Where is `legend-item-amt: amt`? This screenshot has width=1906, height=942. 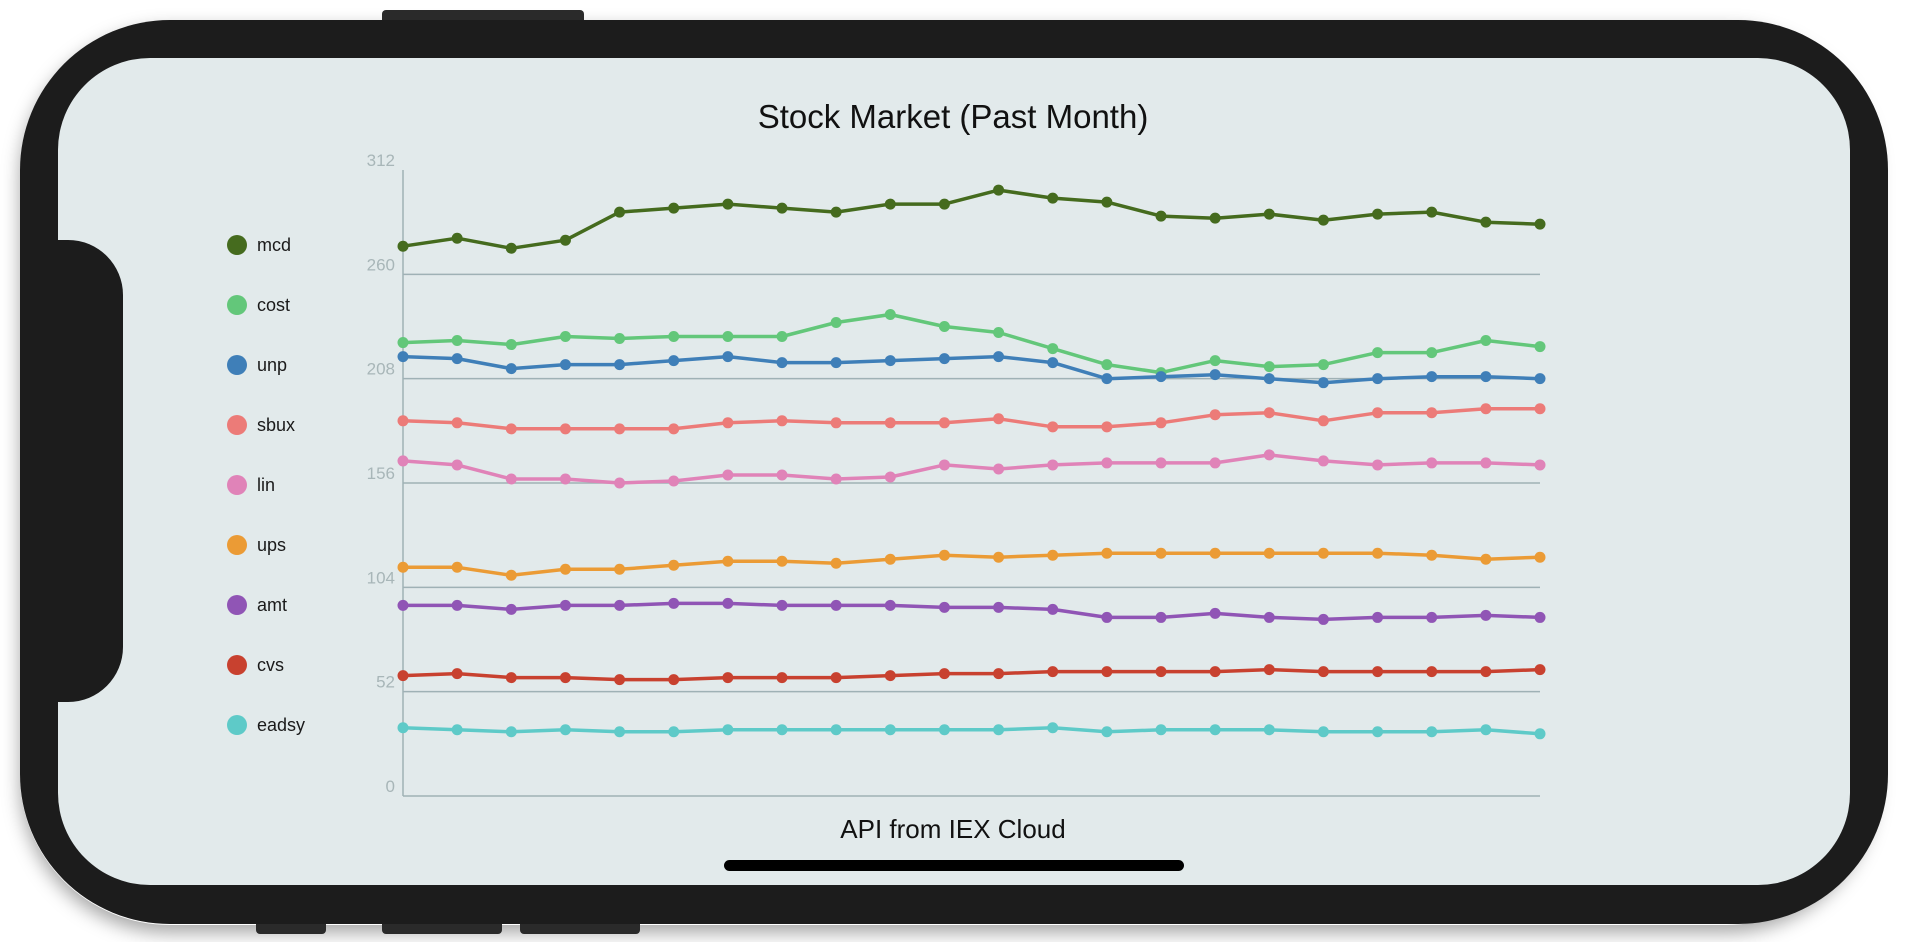 legend-item-amt: amt is located at coordinates (257, 605).